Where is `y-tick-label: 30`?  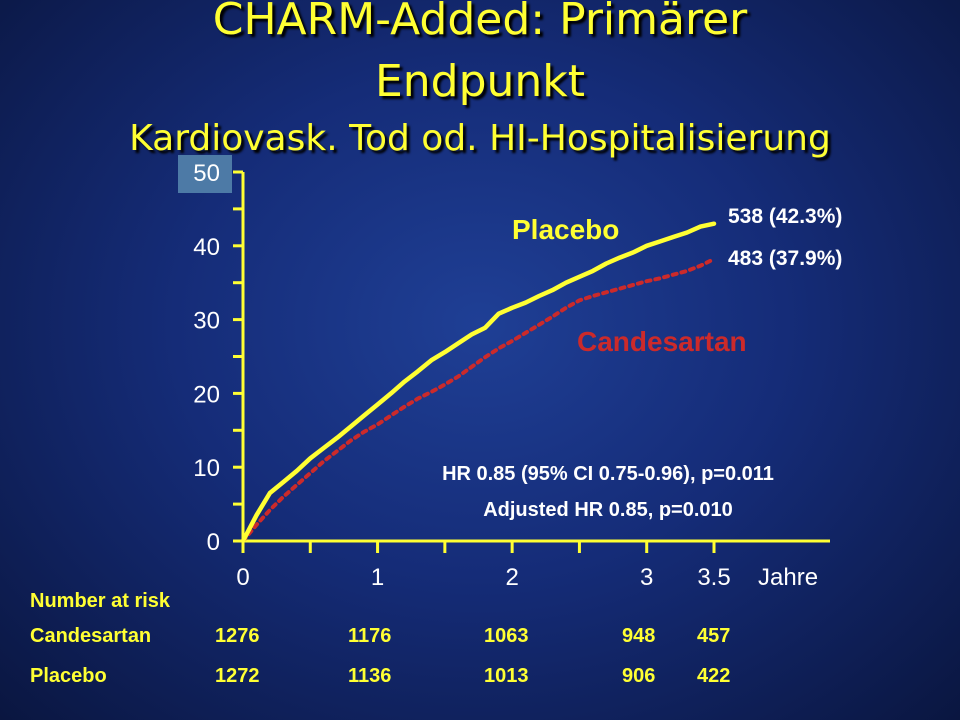
y-tick-label: 30 is located at coordinates (206, 321).